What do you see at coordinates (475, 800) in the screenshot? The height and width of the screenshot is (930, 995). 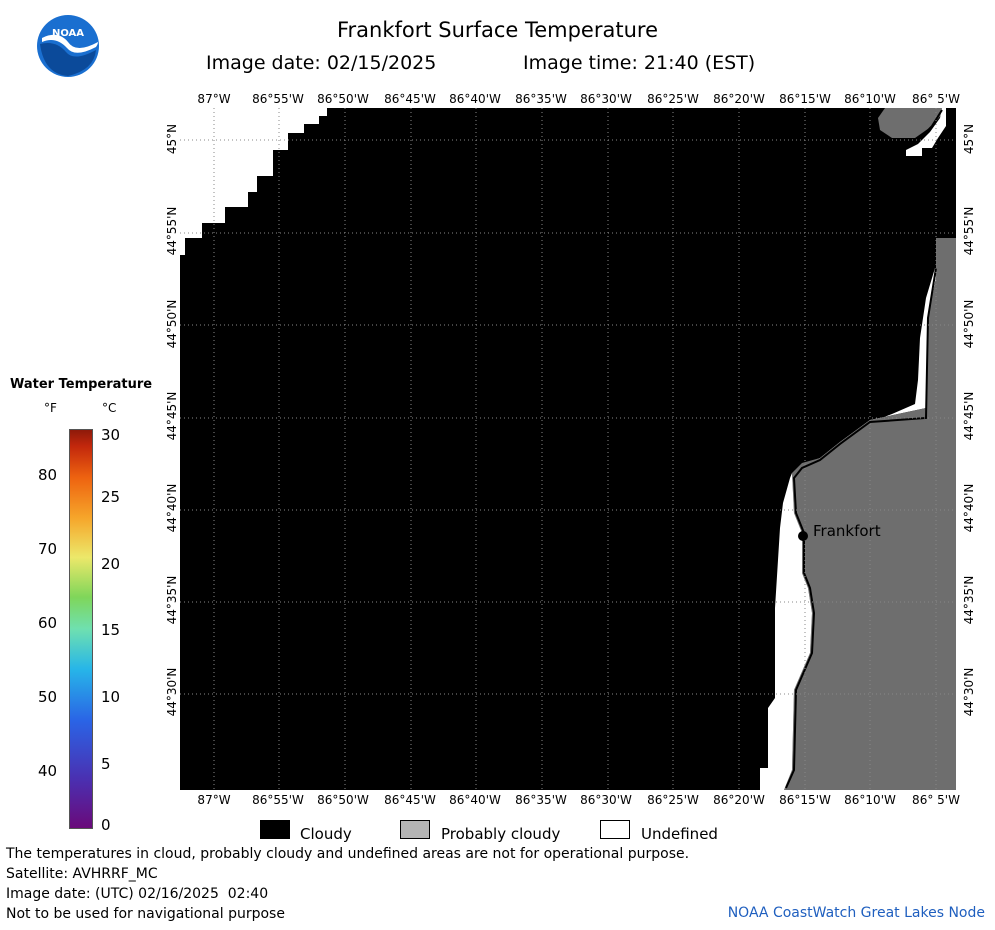 I see `lon-label-bottom: 86°40'W` at bounding box center [475, 800].